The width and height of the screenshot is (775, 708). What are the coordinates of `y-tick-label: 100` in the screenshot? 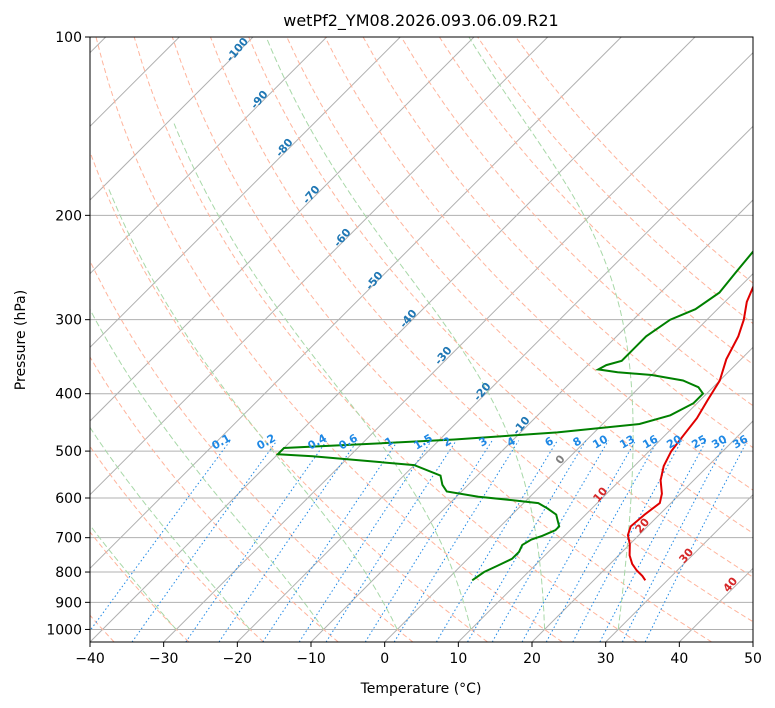 It's located at (68, 38).